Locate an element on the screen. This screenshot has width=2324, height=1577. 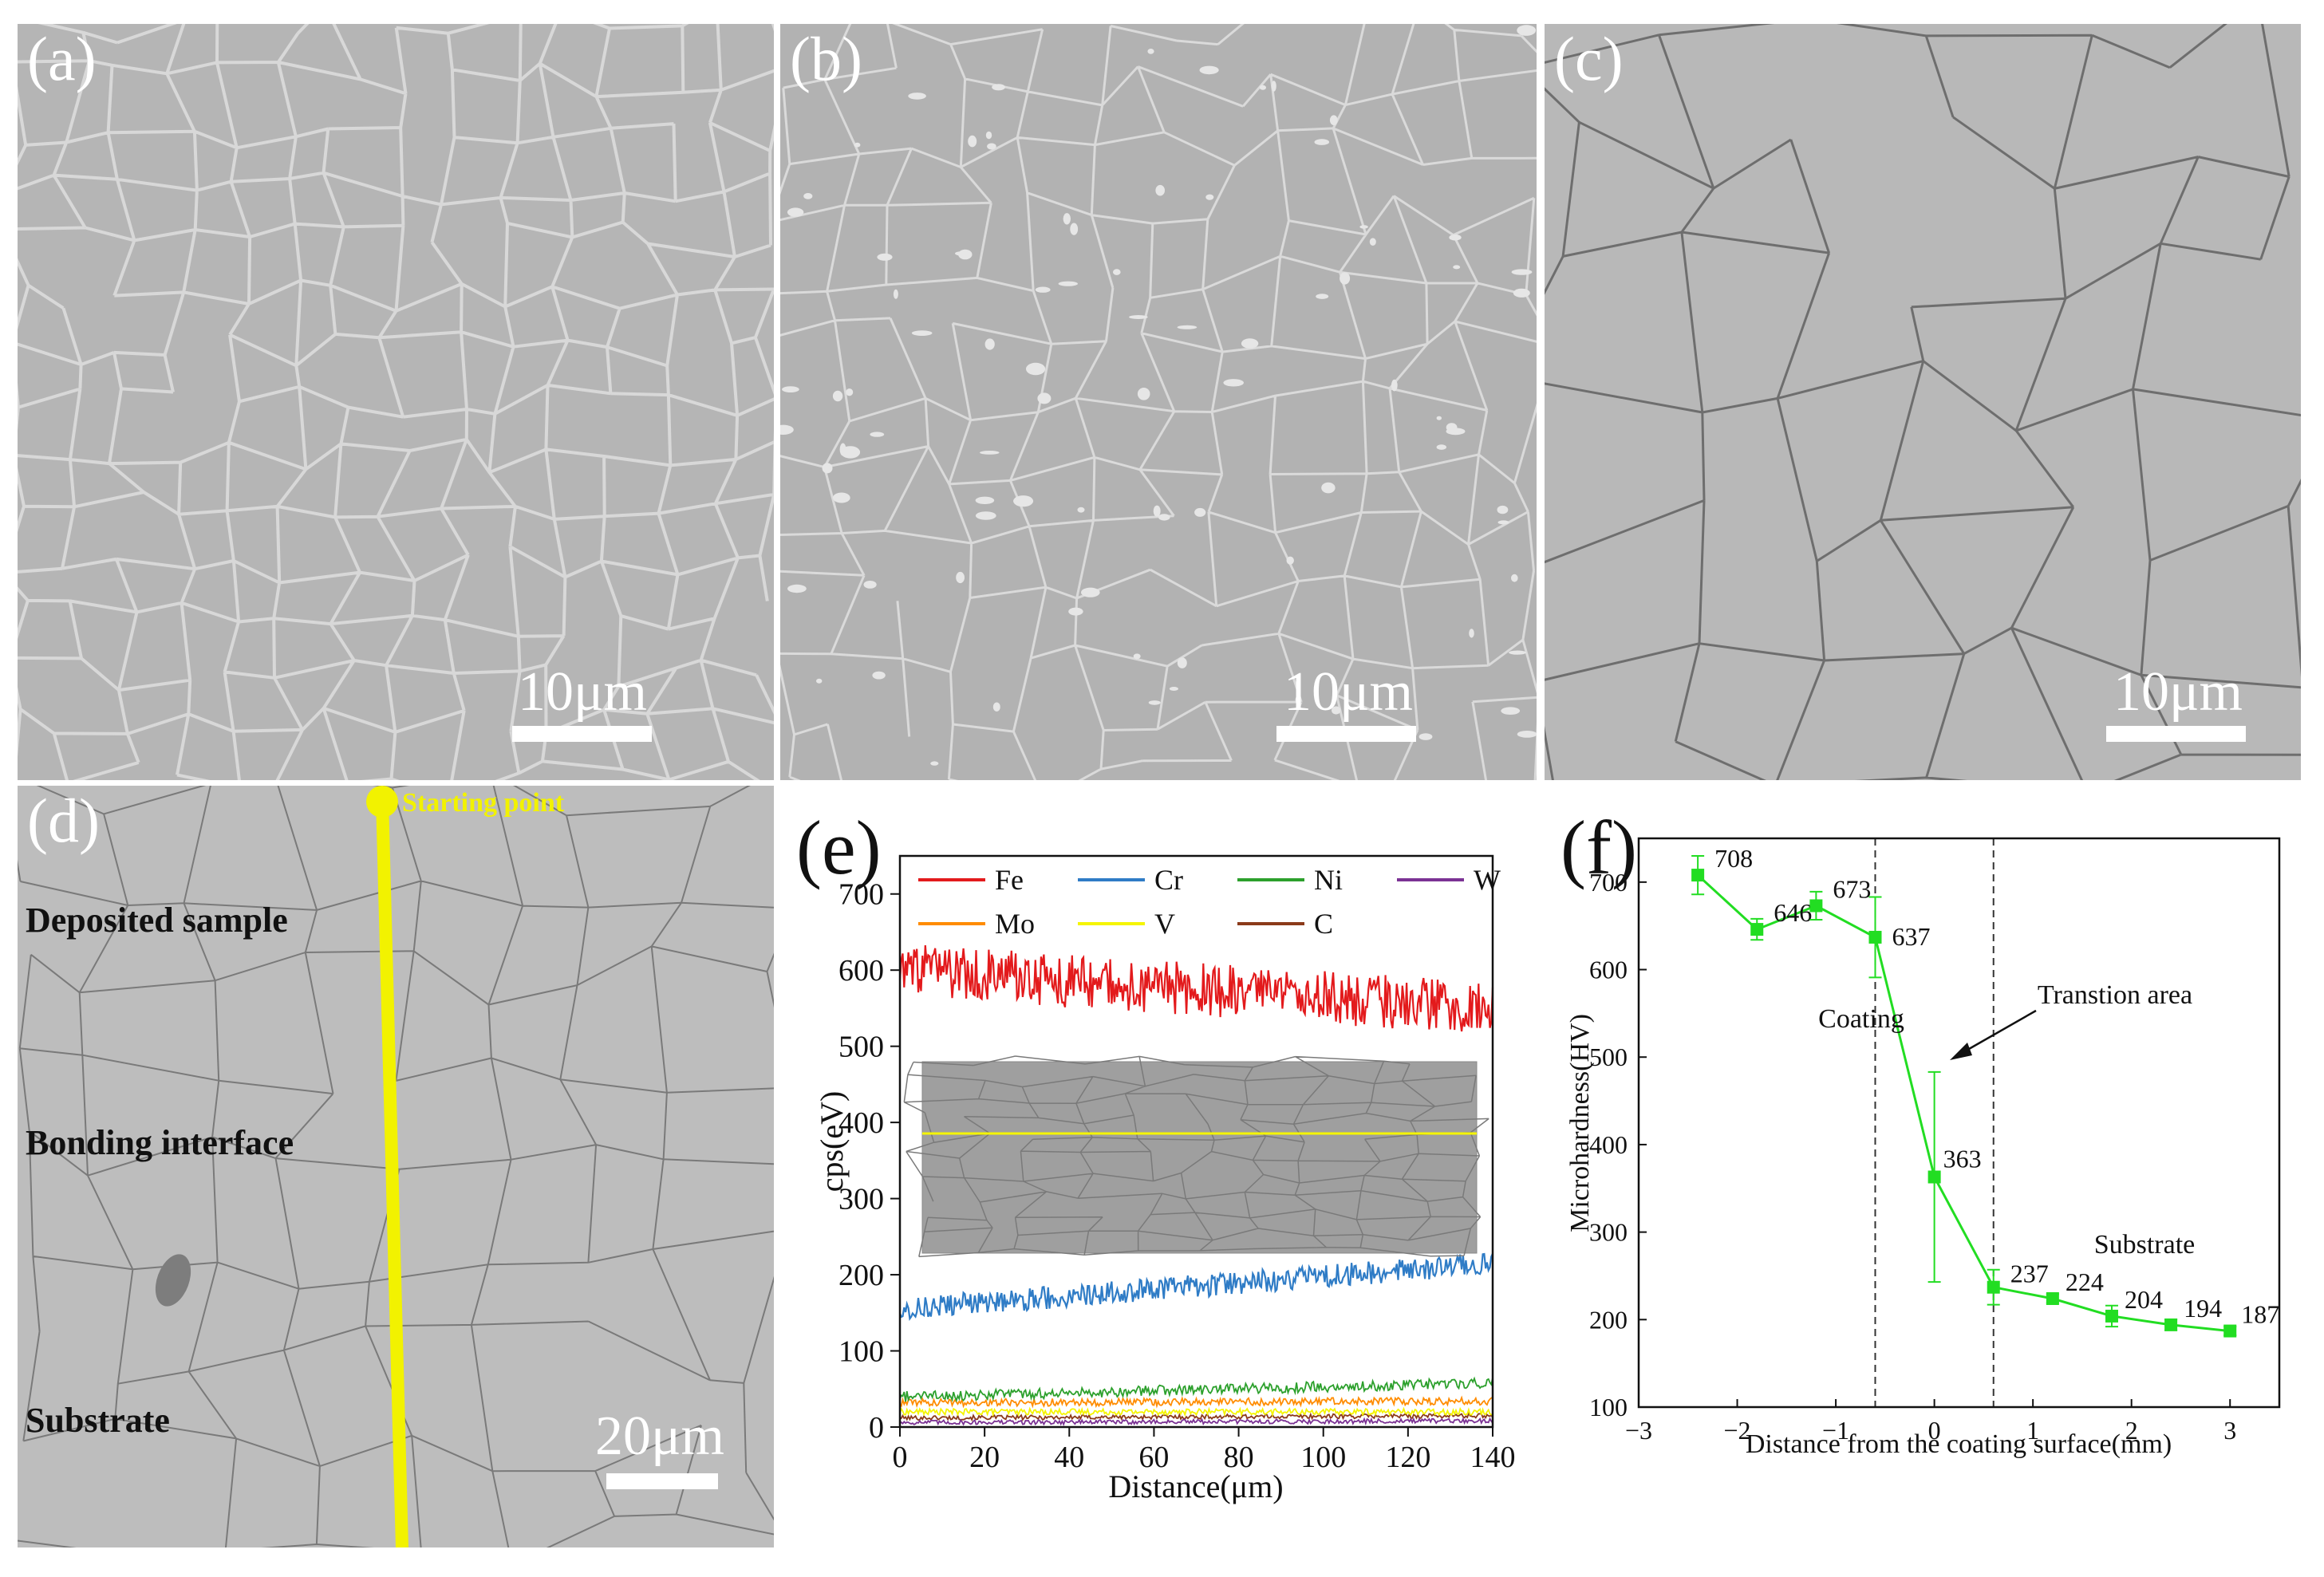
panel-e-legend-label-cr: Cr is located at coordinates (1168, 880).